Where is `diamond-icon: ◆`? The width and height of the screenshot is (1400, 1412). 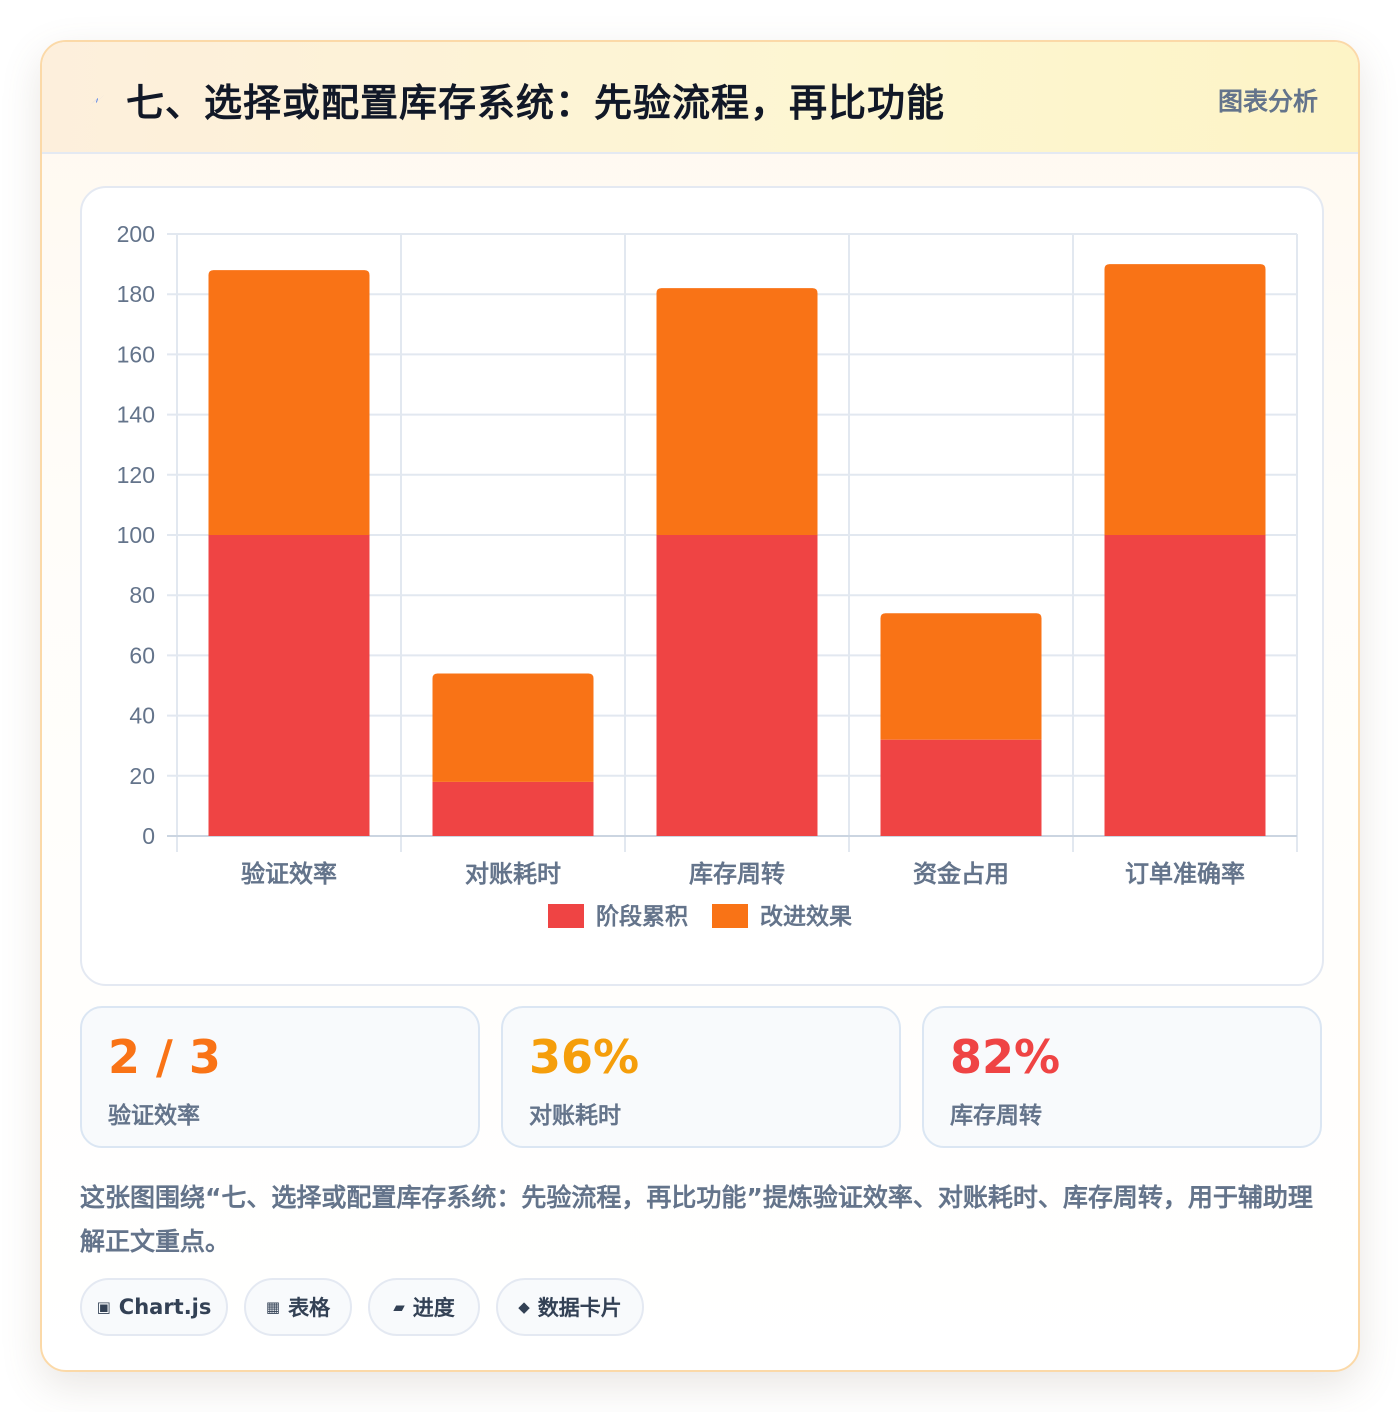
diamond-icon: ◆ is located at coordinates (524, 1307).